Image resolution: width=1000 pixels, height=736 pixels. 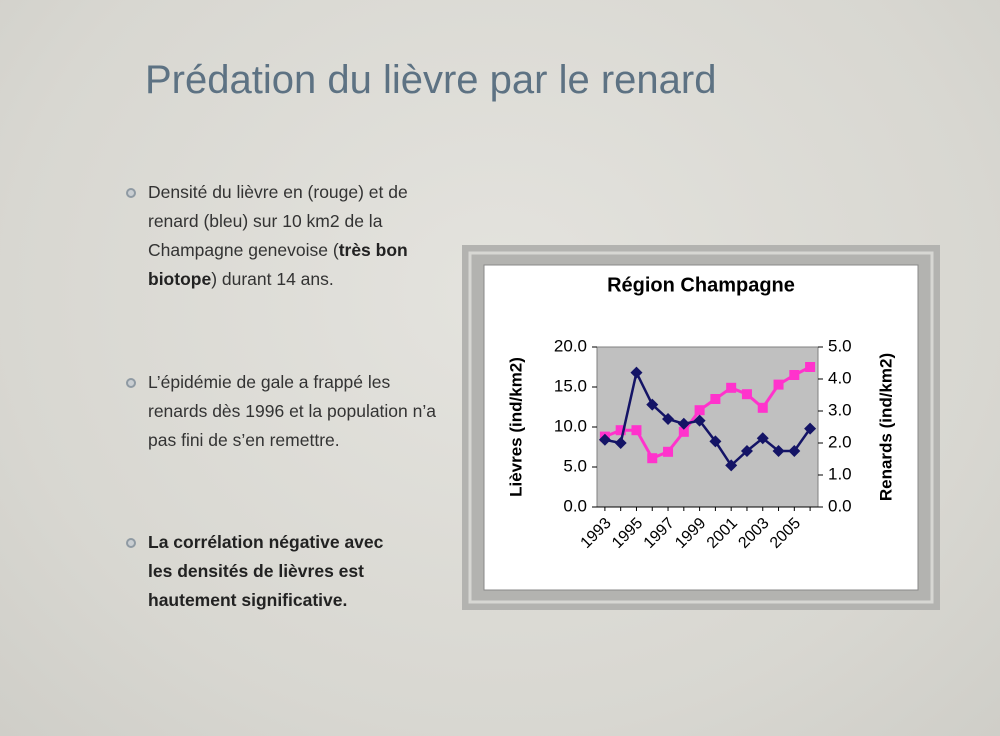 I want to click on y2-tick-label: 1.0, so click(x=840, y=473).